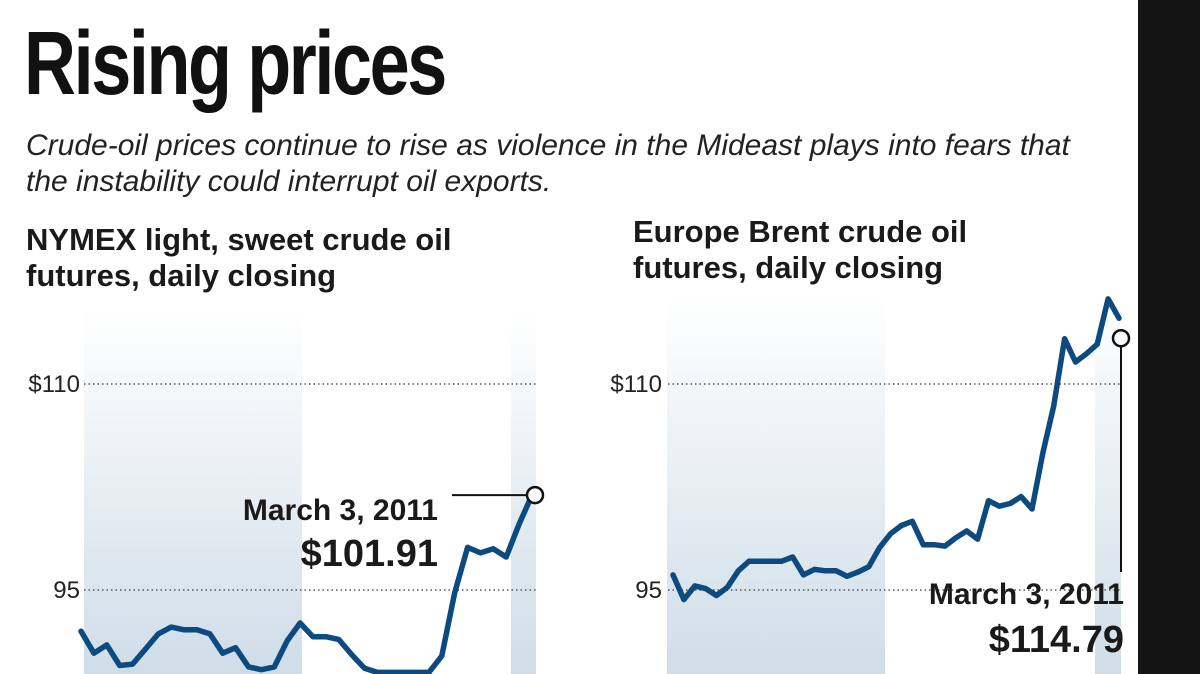  I want to click on nymex-price-line, so click(306, 583).